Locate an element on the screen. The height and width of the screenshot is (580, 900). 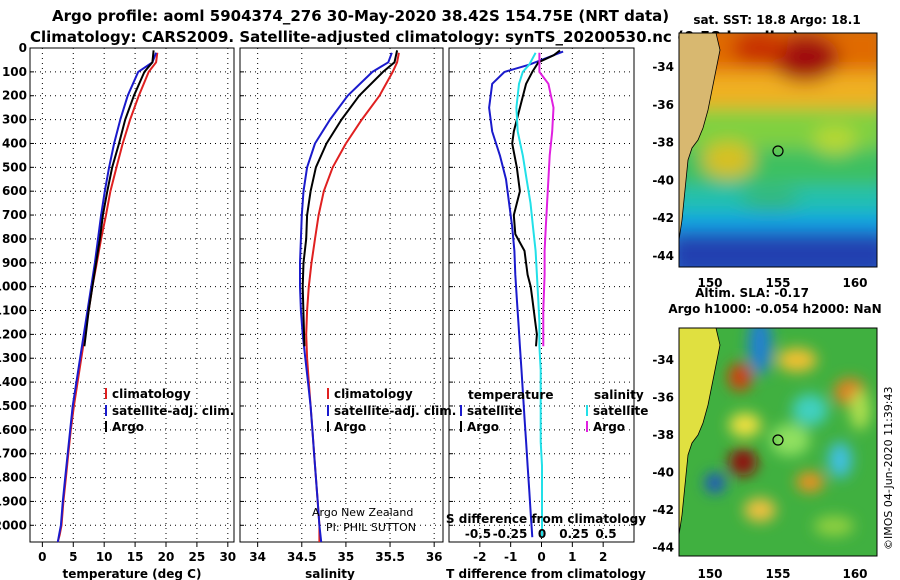
s-tick-label: 0 is located at coordinates (542, 534).